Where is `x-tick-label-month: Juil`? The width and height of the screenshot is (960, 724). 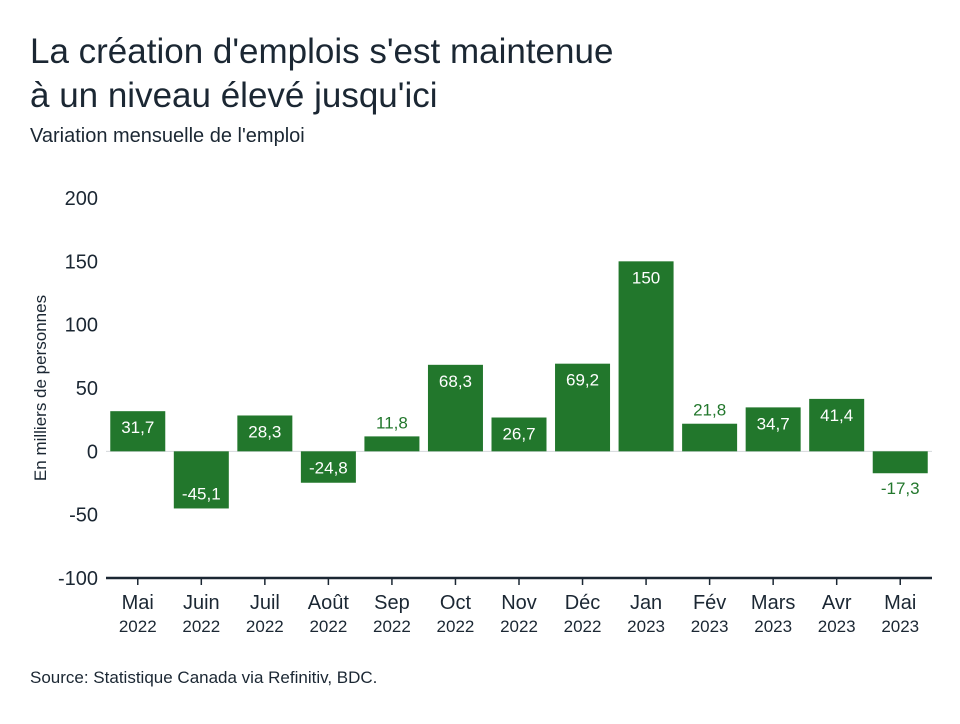
x-tick-label-month: Juil is located at coordinates (265, 603).